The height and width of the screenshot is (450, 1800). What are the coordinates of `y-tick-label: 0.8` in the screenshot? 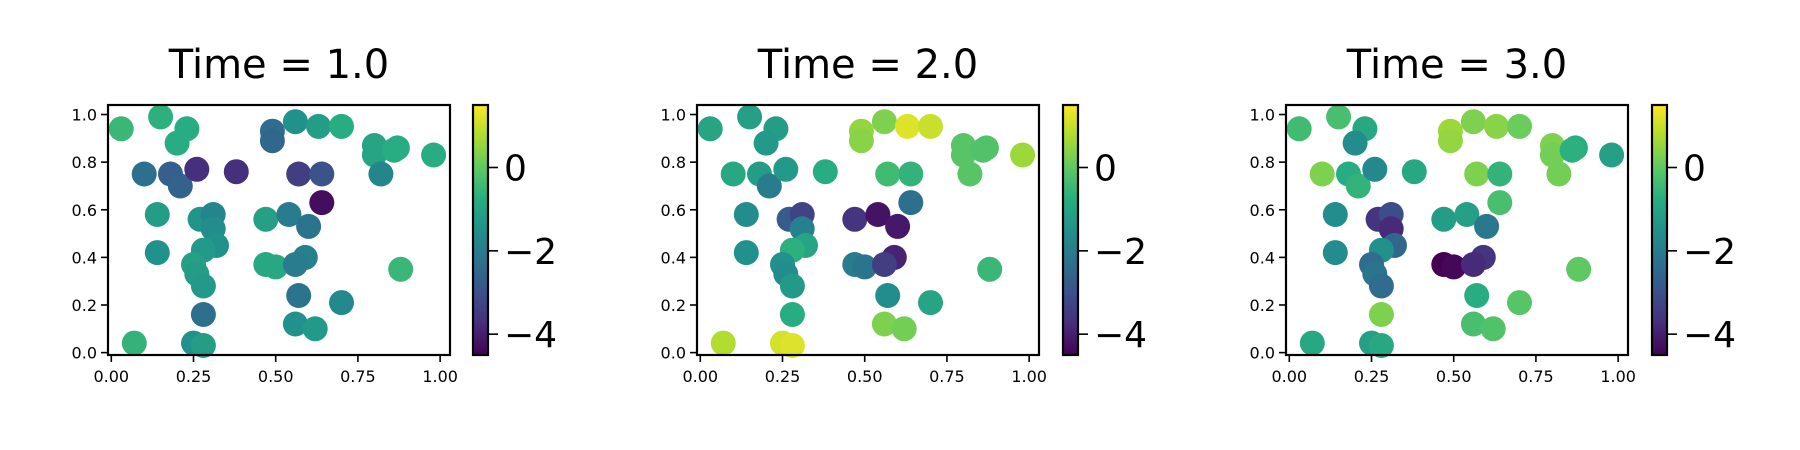 It's located at (1262, 162).